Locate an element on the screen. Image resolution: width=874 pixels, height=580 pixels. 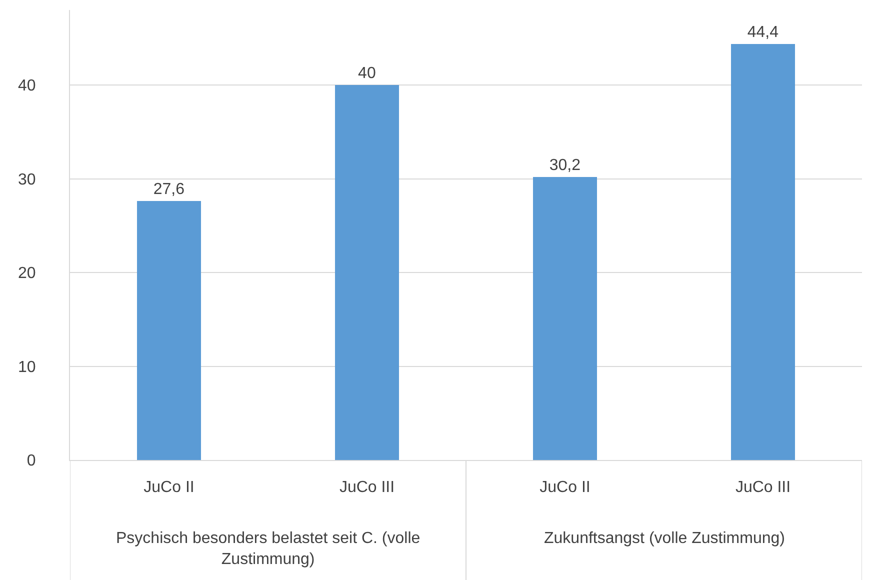
data-label: 40 is located at coordinates (367, 73).